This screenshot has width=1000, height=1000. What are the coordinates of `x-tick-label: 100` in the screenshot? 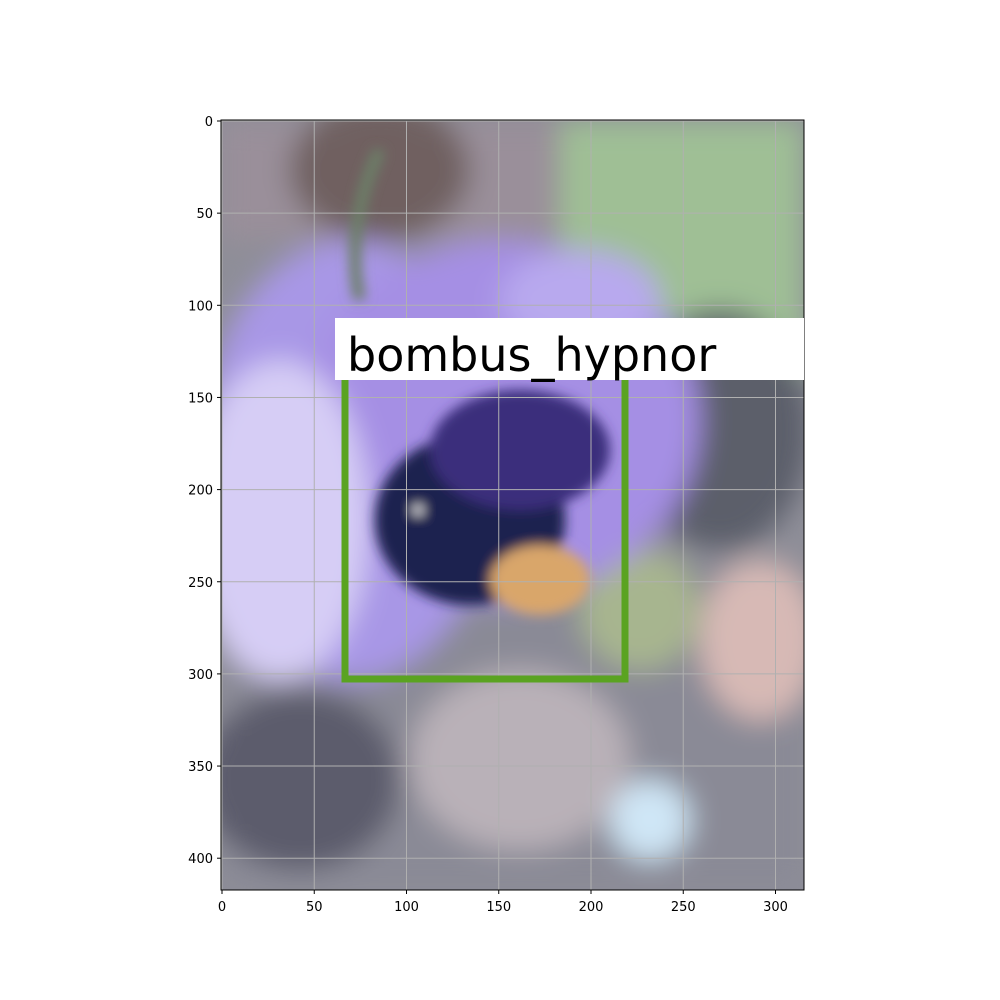 It's located at (406, 907).